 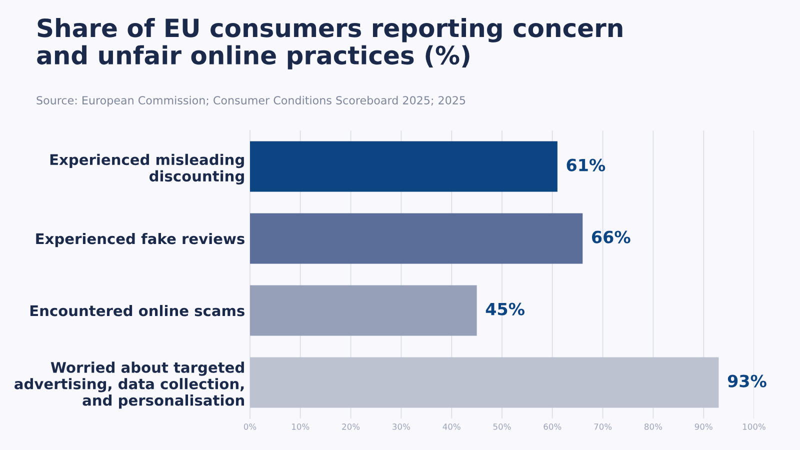 What do you see at coordinates (137, 310) in the screenshot?
I see `y-tick-label: Encountered online scams` at bounding box center [137, 310].